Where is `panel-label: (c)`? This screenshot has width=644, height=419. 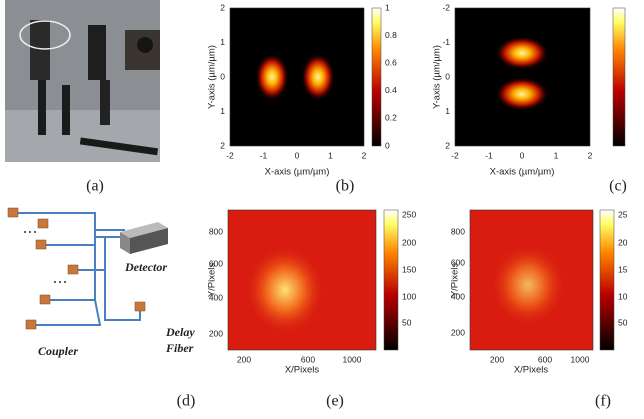
panel-label: (c) is located at coordinates (618, 186).